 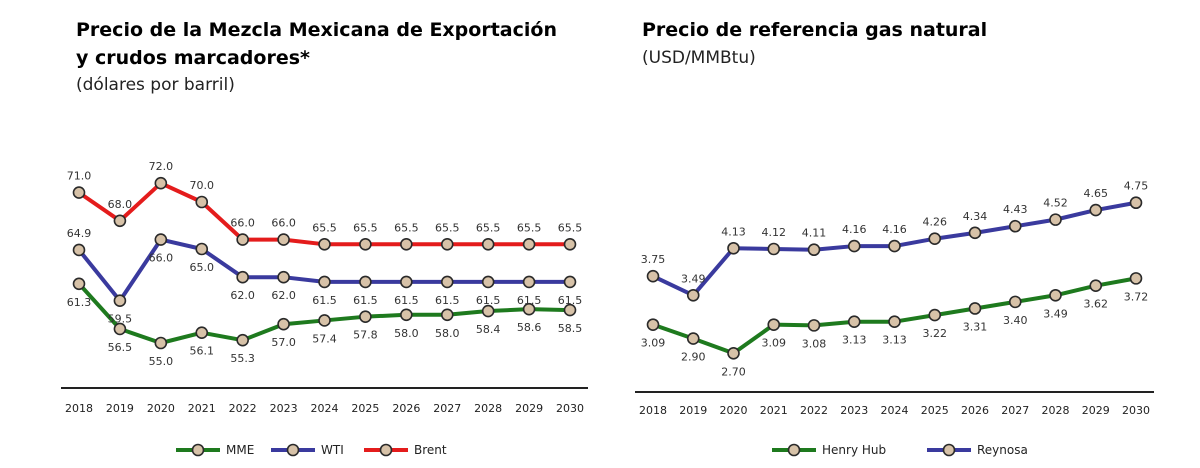 What do you see at coordinates (1015, 320) in the screenshot?
I see `data-label: 3.40` at bounding box center [1015, 320].